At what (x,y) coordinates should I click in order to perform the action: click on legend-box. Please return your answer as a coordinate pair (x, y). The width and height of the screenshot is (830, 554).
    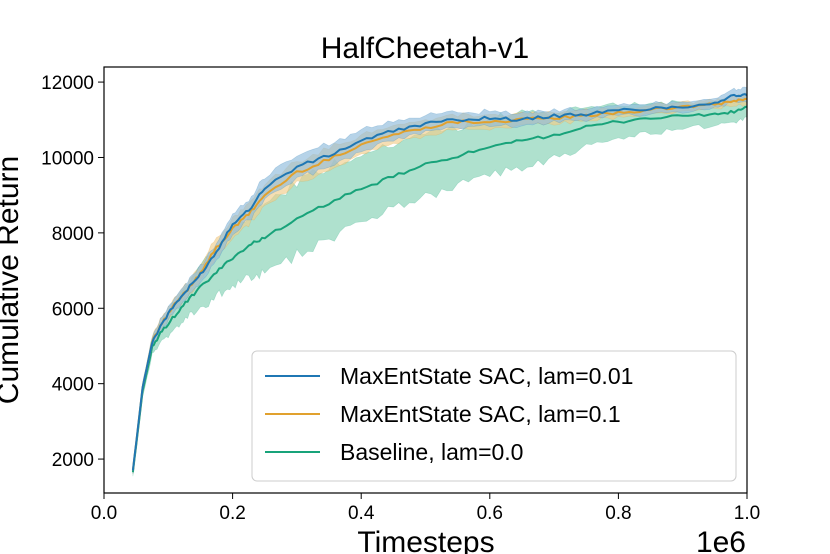
    Looking at the image, I should click on (494, 416).